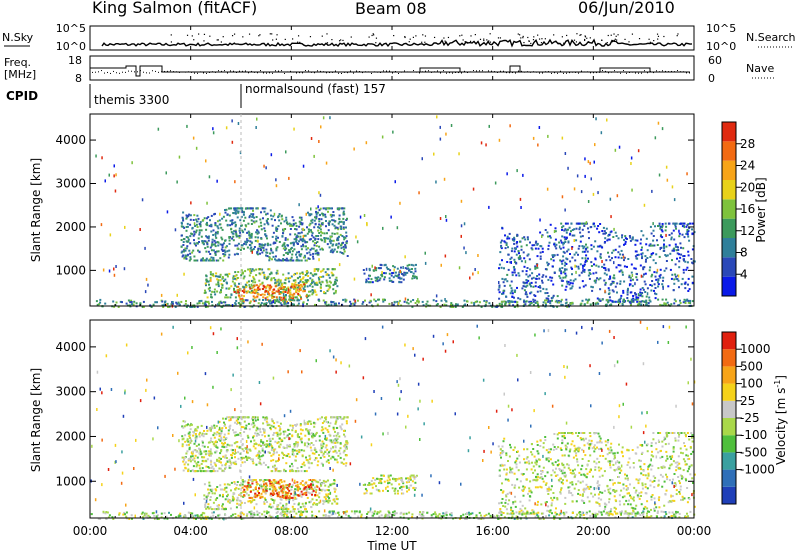 This screenshot has height=554, width=800. What do you see at coordinates (492, 531) in the screenshot?
I see `time-tick-label: 16:00` at bounding box center [492, 531].